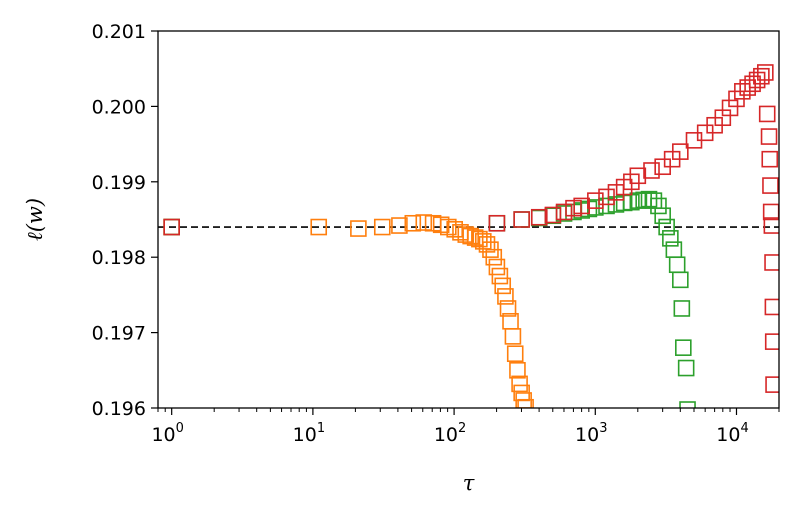 Image resolution: width=799 pixels, height=516 pixels. What do you see at coordinates (167, 433) in the screenshot?
I see `x-tick-label: 10⁰` at bounding box center [167, 433].